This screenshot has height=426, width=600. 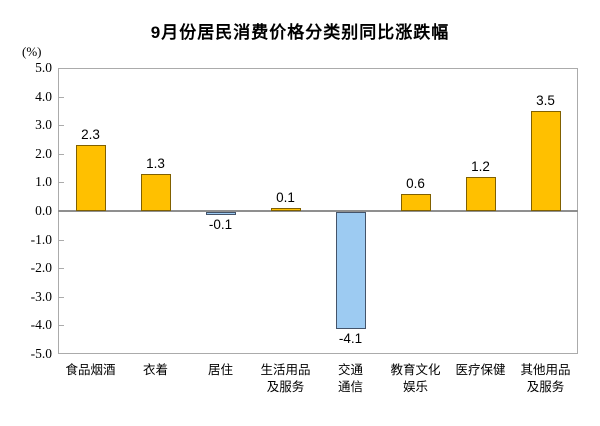 What do you see at coordinates (90, 135) in the screenshot?
I see `bar-value-label: 2.3` at bounding box center [90, 135].